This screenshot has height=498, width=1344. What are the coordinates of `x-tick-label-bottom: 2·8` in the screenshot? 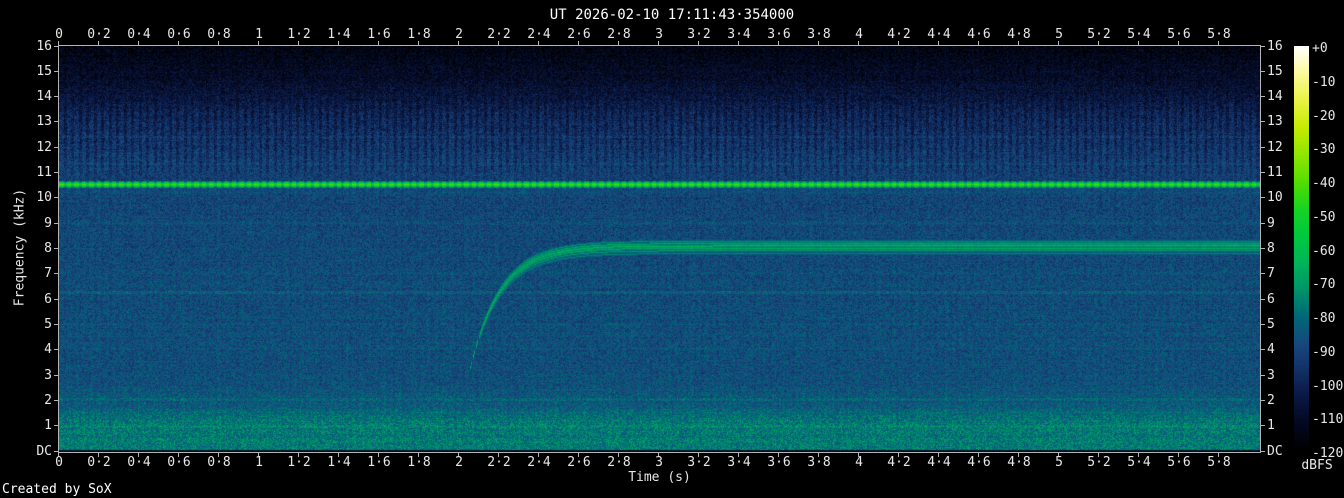 It's located at (619, 462).